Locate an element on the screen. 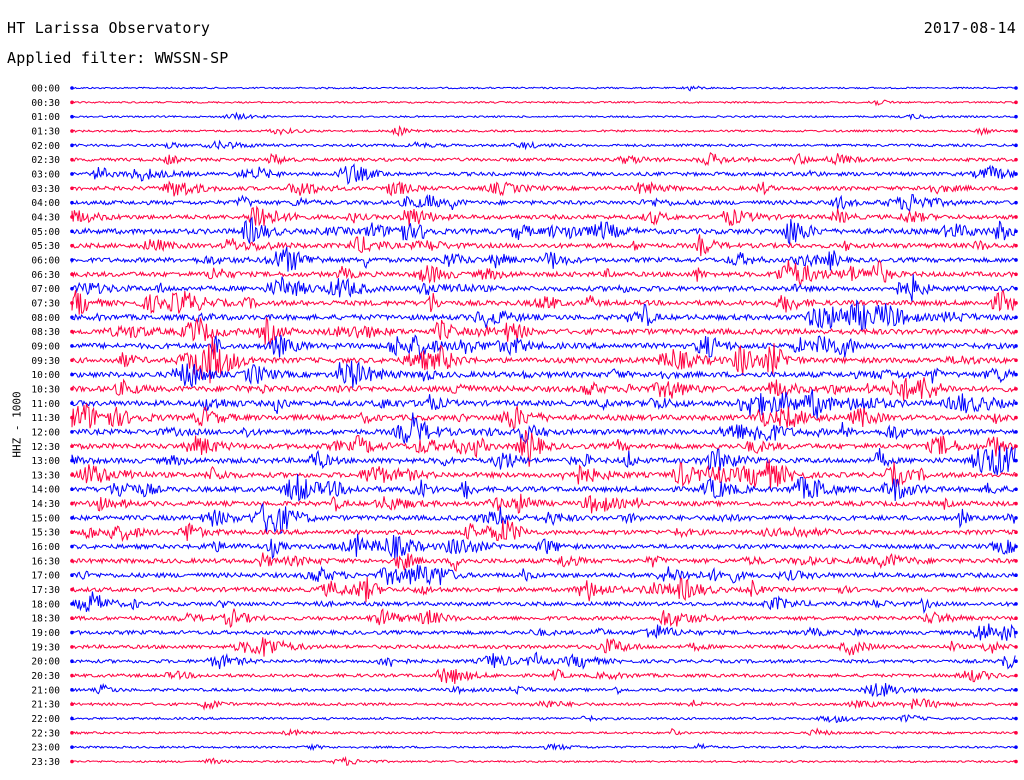 This screenshot has width=1024, height=780. row-time-label: 01:00 is located at coordinates (45, 117).